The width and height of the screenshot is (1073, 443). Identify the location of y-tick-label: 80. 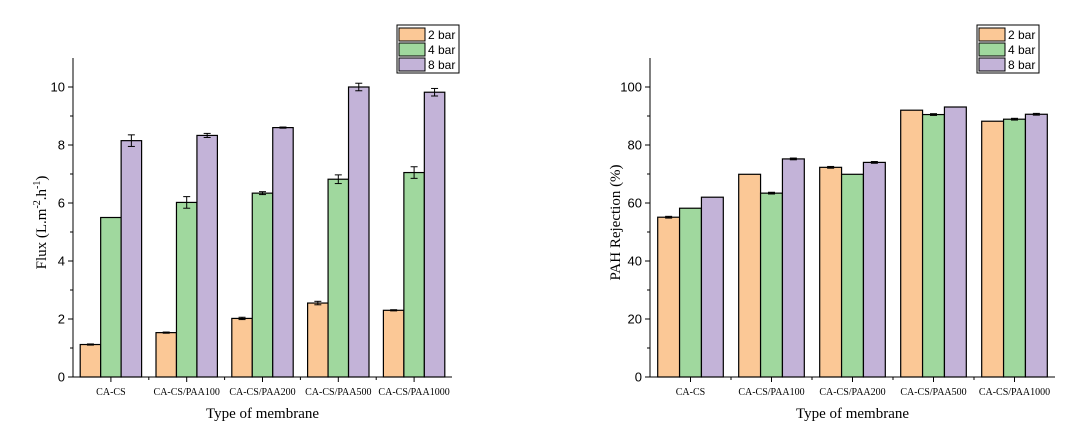
(635, 145).